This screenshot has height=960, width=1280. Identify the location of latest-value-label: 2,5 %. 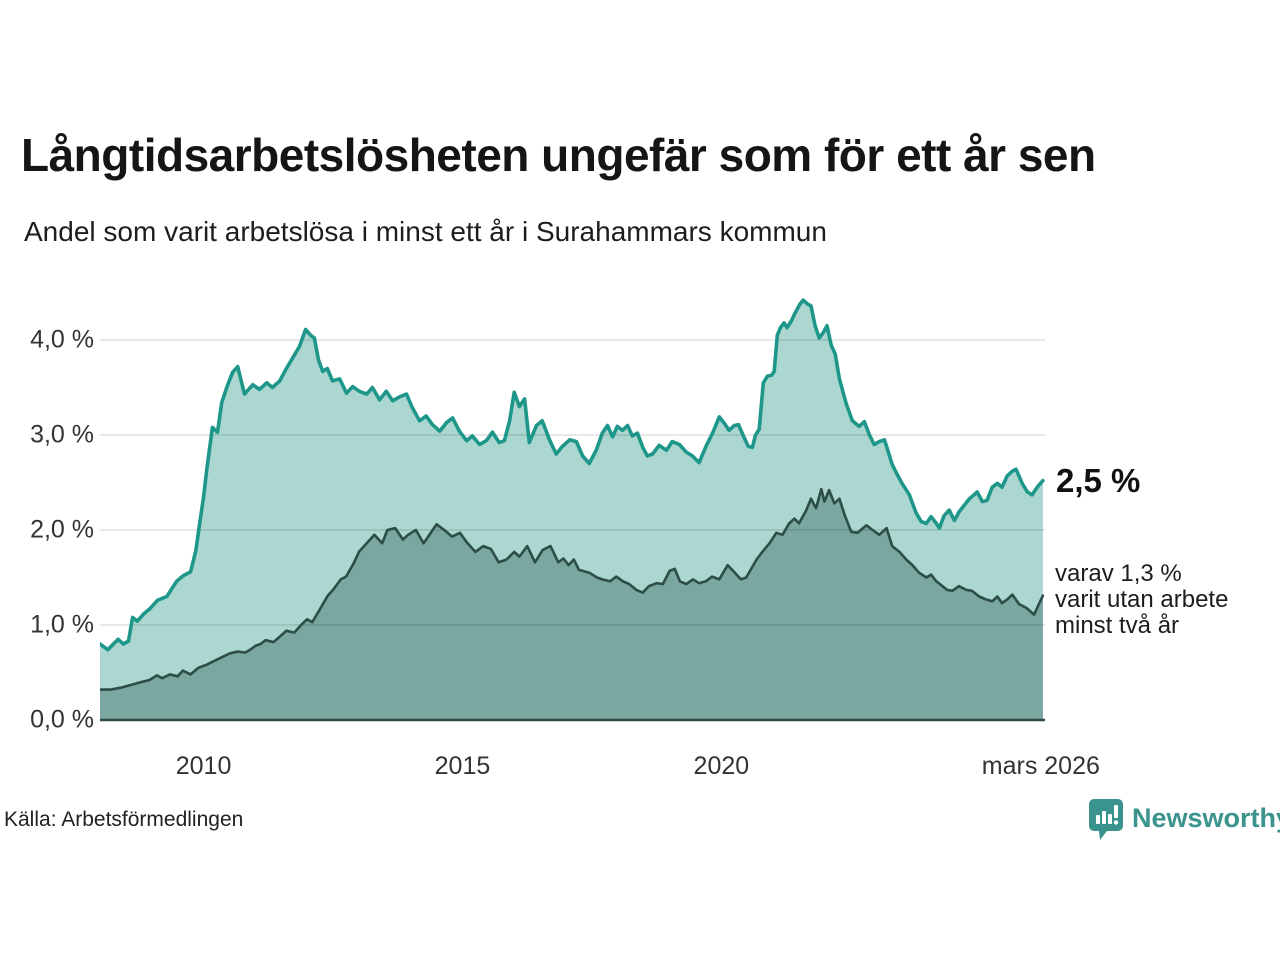
(1098, 480).